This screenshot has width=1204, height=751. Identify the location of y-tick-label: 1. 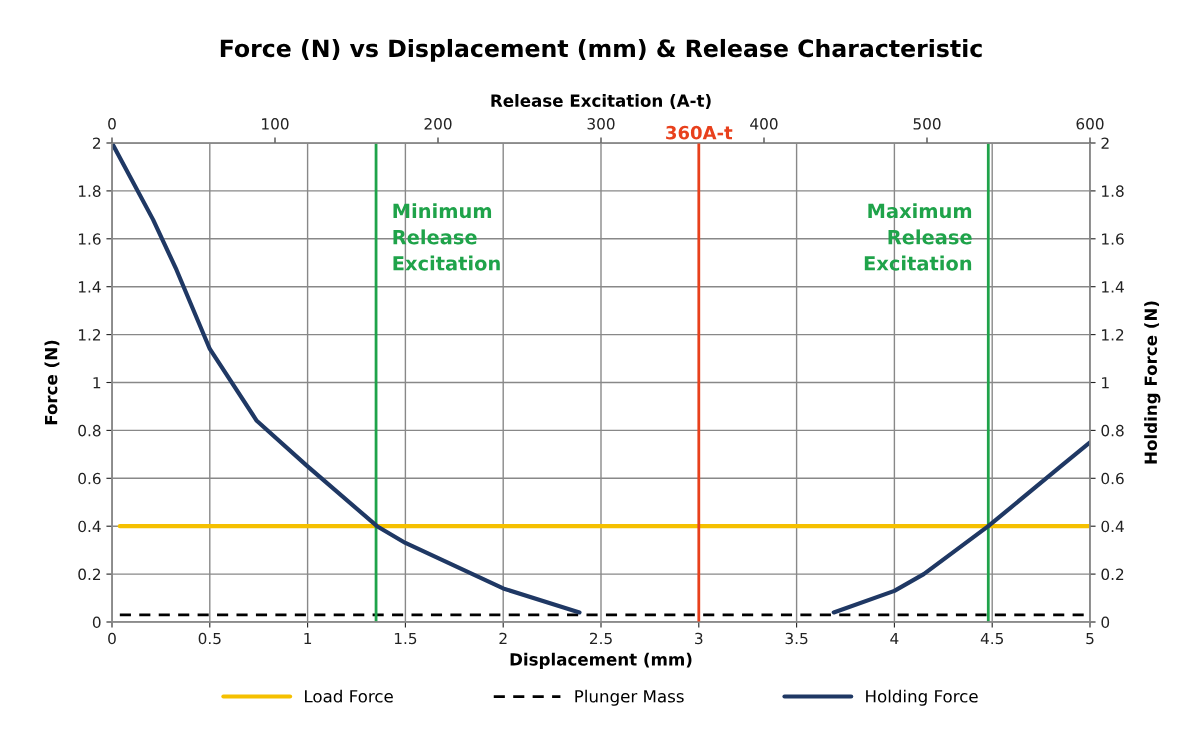
(97, 383).